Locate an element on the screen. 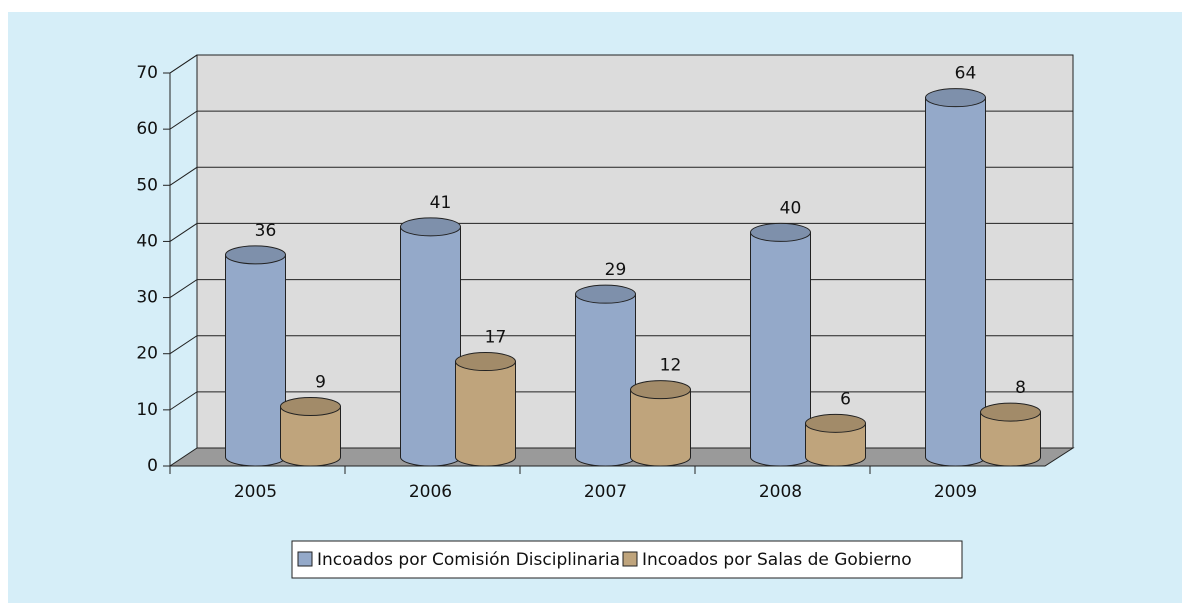 This screenshot has height=615, width=1190. value-label: 8 is located at coordinates (1020, 388).